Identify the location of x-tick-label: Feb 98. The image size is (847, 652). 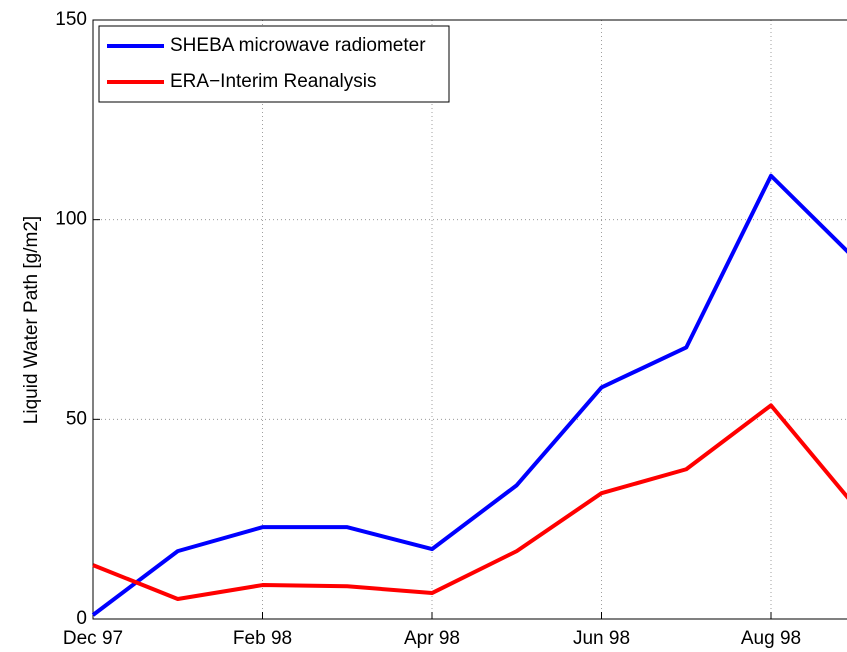
(262, 638).